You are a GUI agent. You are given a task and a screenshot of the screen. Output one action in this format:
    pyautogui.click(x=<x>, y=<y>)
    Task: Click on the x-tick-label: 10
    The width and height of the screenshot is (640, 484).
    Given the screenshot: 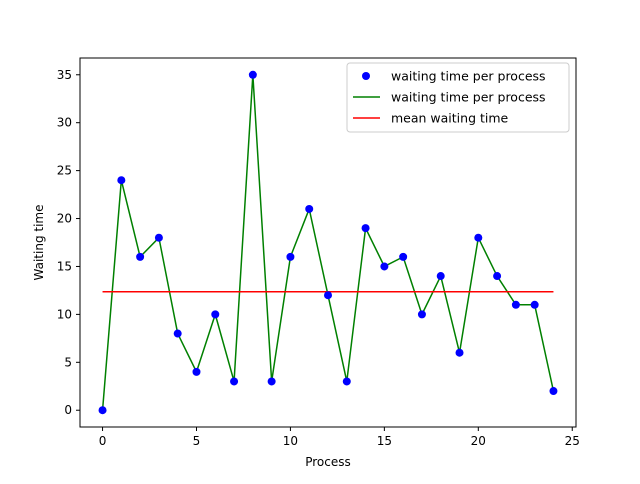 What is the action you would take?
    pyautogui.click(x=290, y=441)
    